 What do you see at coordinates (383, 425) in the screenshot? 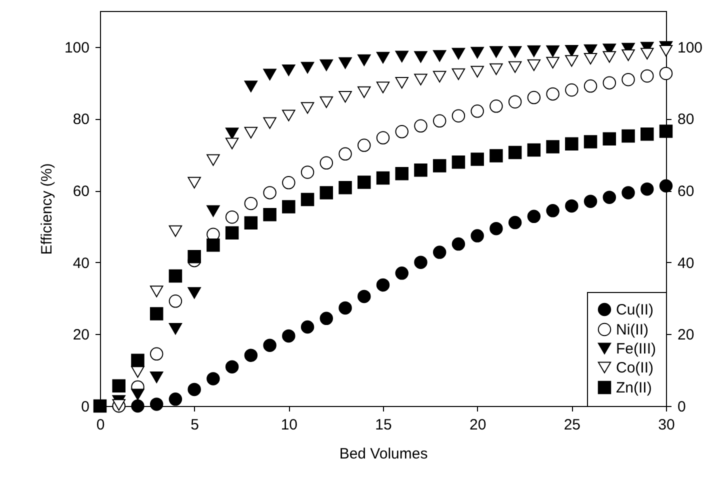
I see `x-tick-label: 15` at bounding box center [383, 425].